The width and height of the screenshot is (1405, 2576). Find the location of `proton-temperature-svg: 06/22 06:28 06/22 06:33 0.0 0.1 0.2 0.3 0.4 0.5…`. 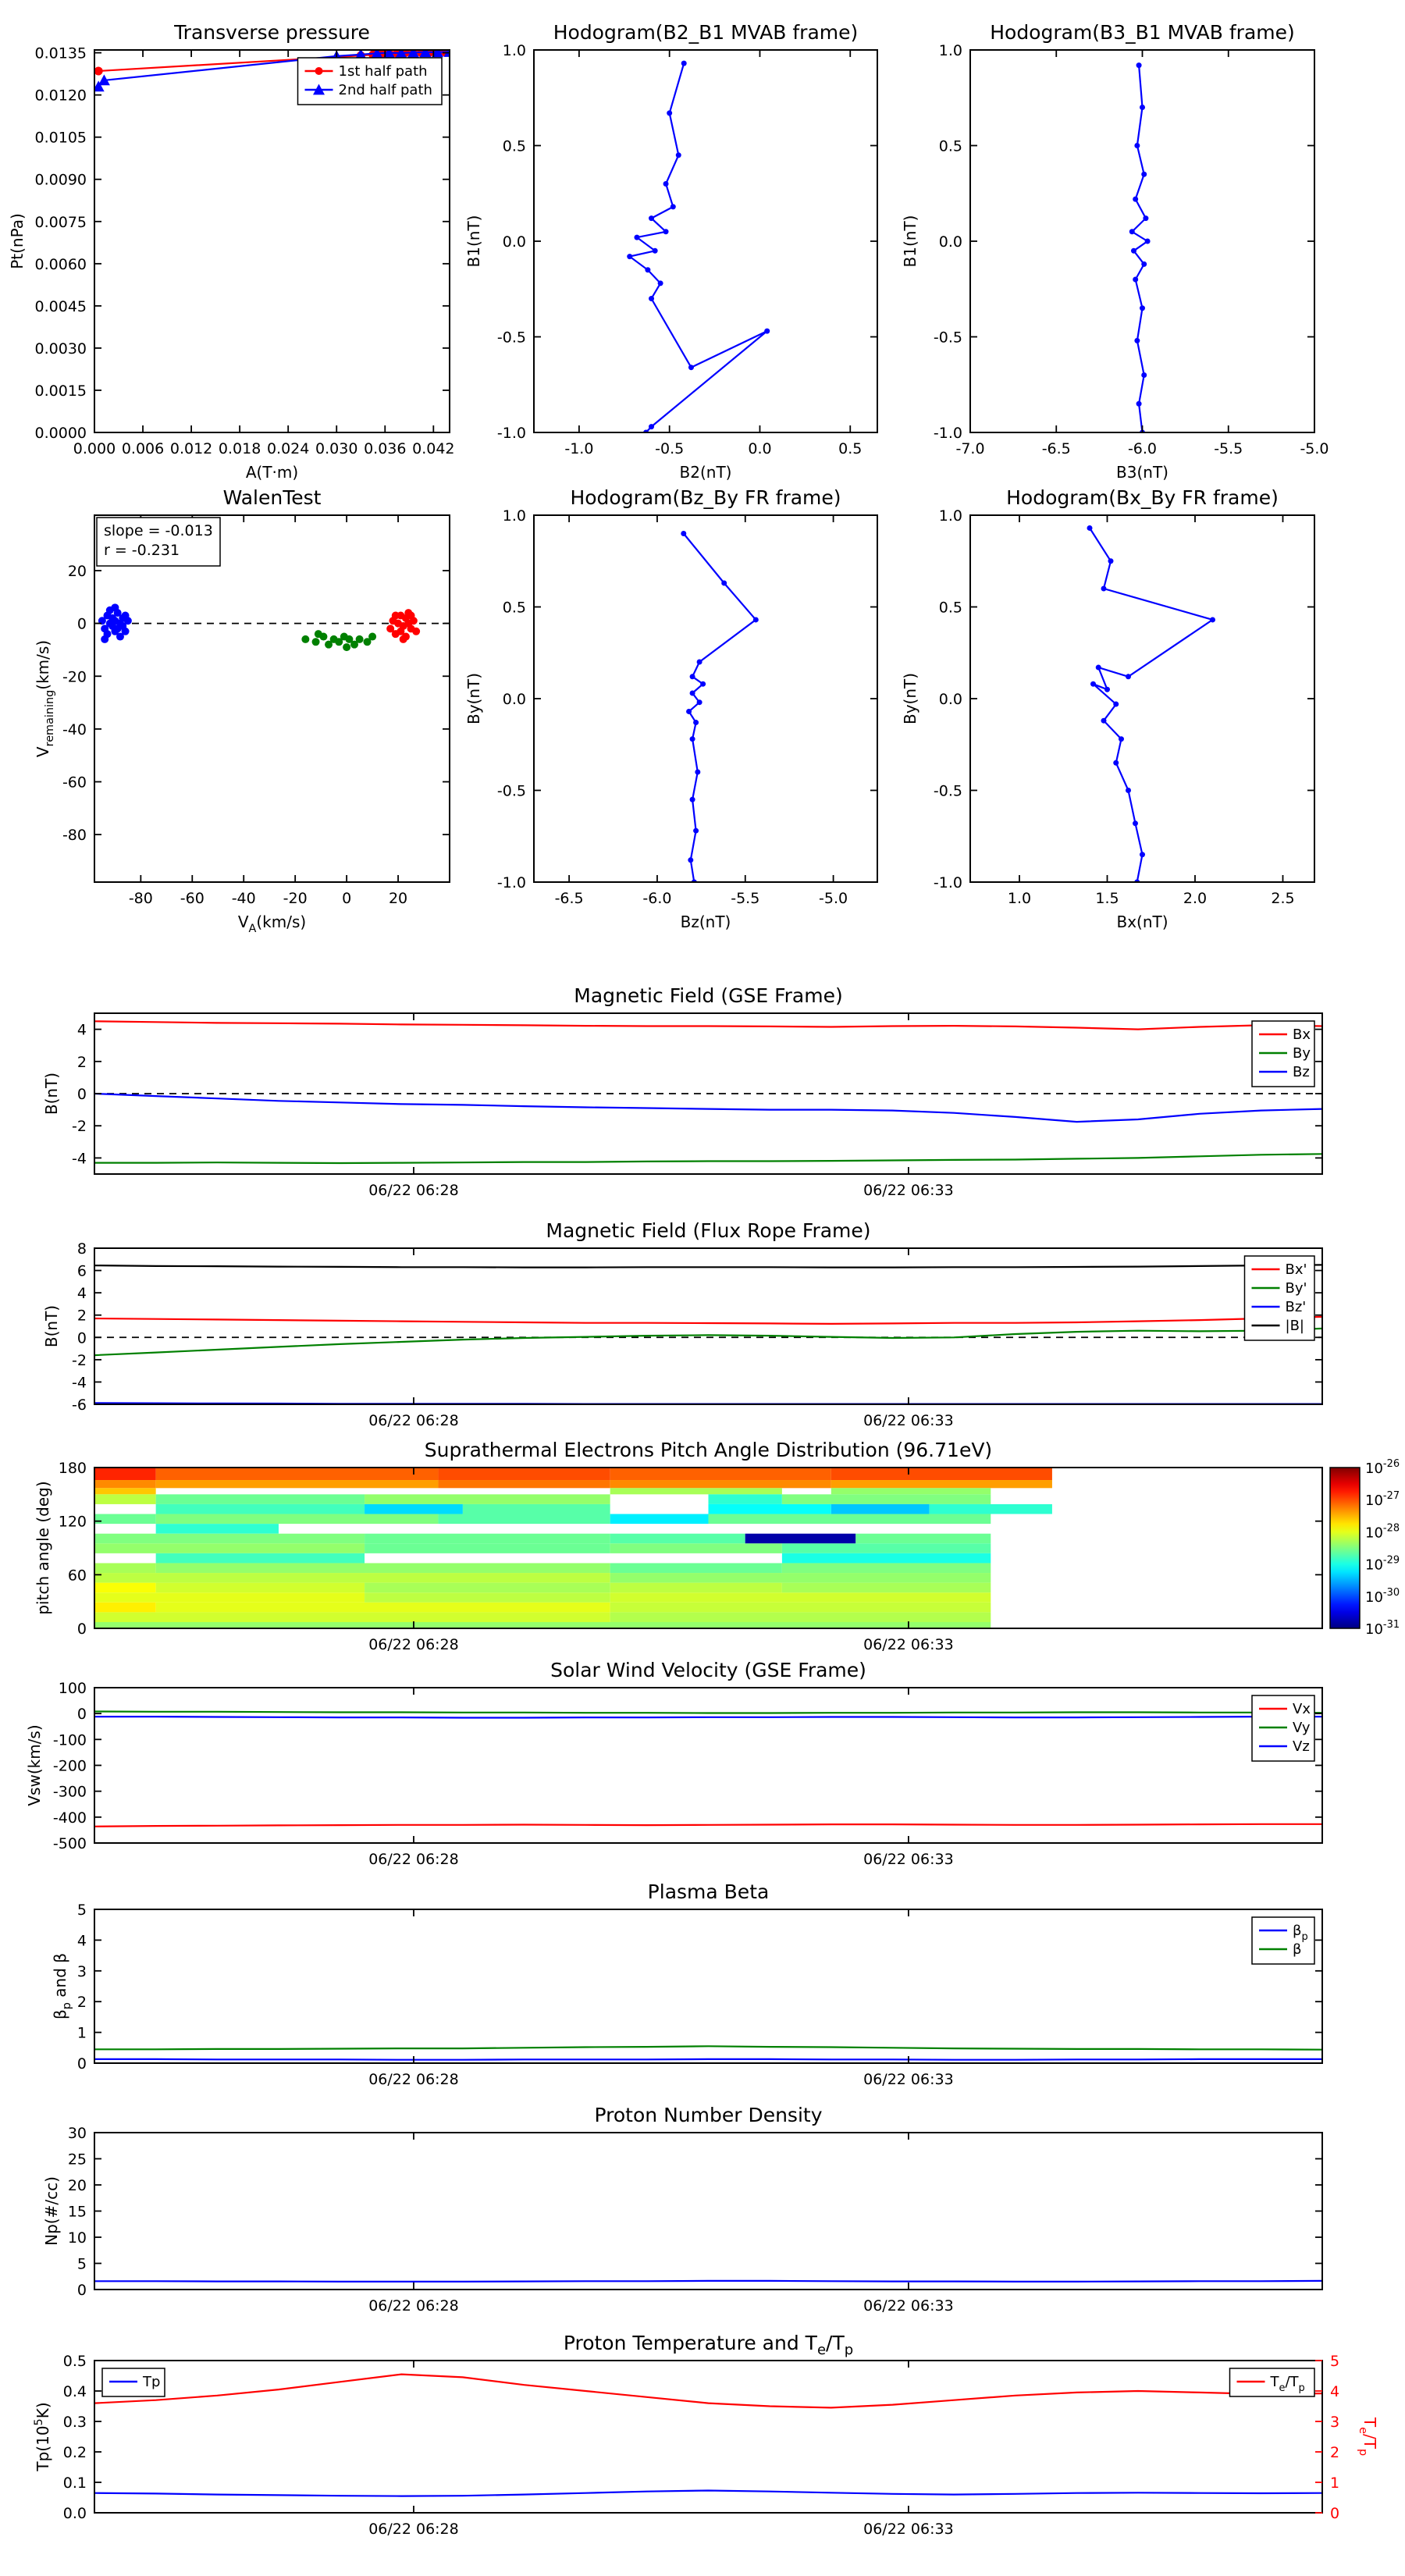

proton-temperature-svg: 06/22 06:28 06/22 06:33 0.0 0.1 0.2 0.3 0.4 0.5… is located at coordinates (706, 2435).